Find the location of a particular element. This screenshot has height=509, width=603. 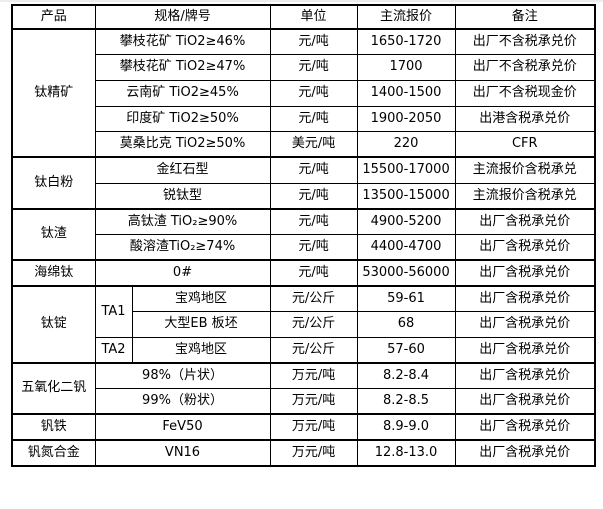

price-cell: 1650-1720 is located at coordinates (406, 42).